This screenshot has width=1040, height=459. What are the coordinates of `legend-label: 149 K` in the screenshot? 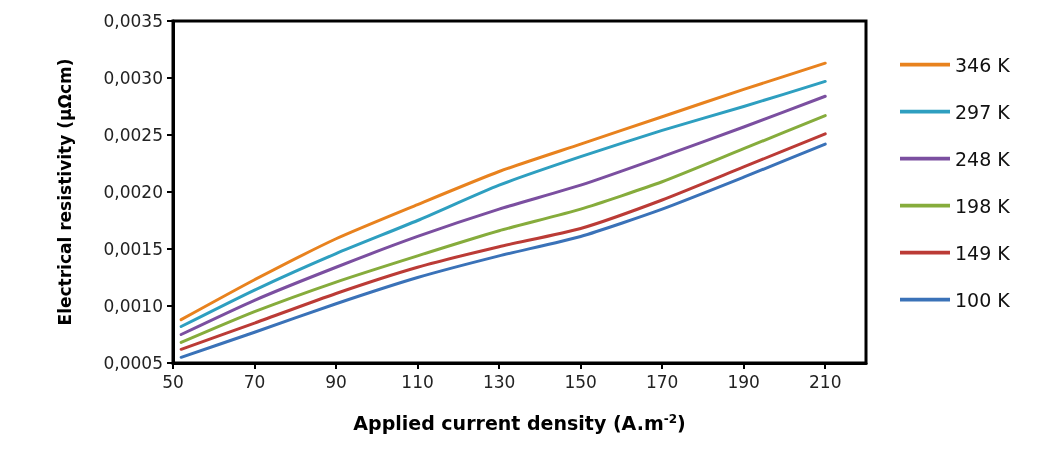 It's located at (983, 252).